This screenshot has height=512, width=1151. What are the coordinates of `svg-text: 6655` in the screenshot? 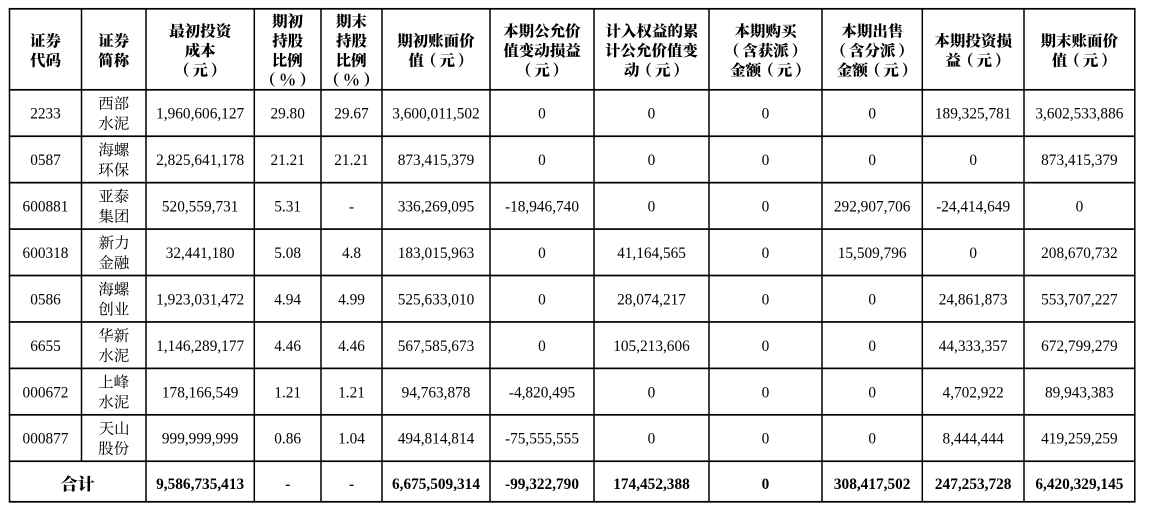 It's located at (45, 346).